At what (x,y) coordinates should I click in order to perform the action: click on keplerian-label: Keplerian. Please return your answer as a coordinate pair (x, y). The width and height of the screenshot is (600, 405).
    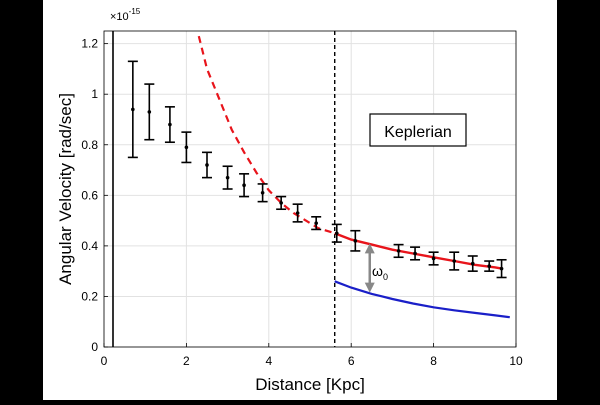
    Looking at the image, I should click on (418, 132).